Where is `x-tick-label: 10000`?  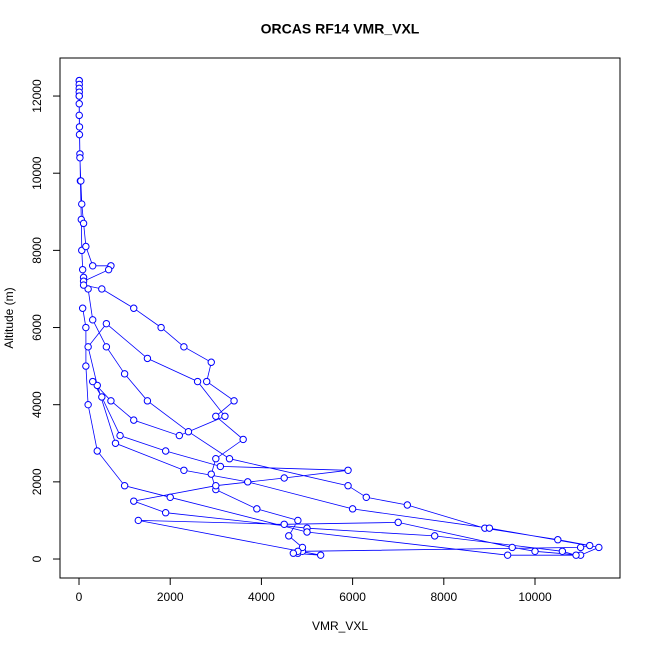 x-tick-label: 10000 is located at coordinates (535, 597).